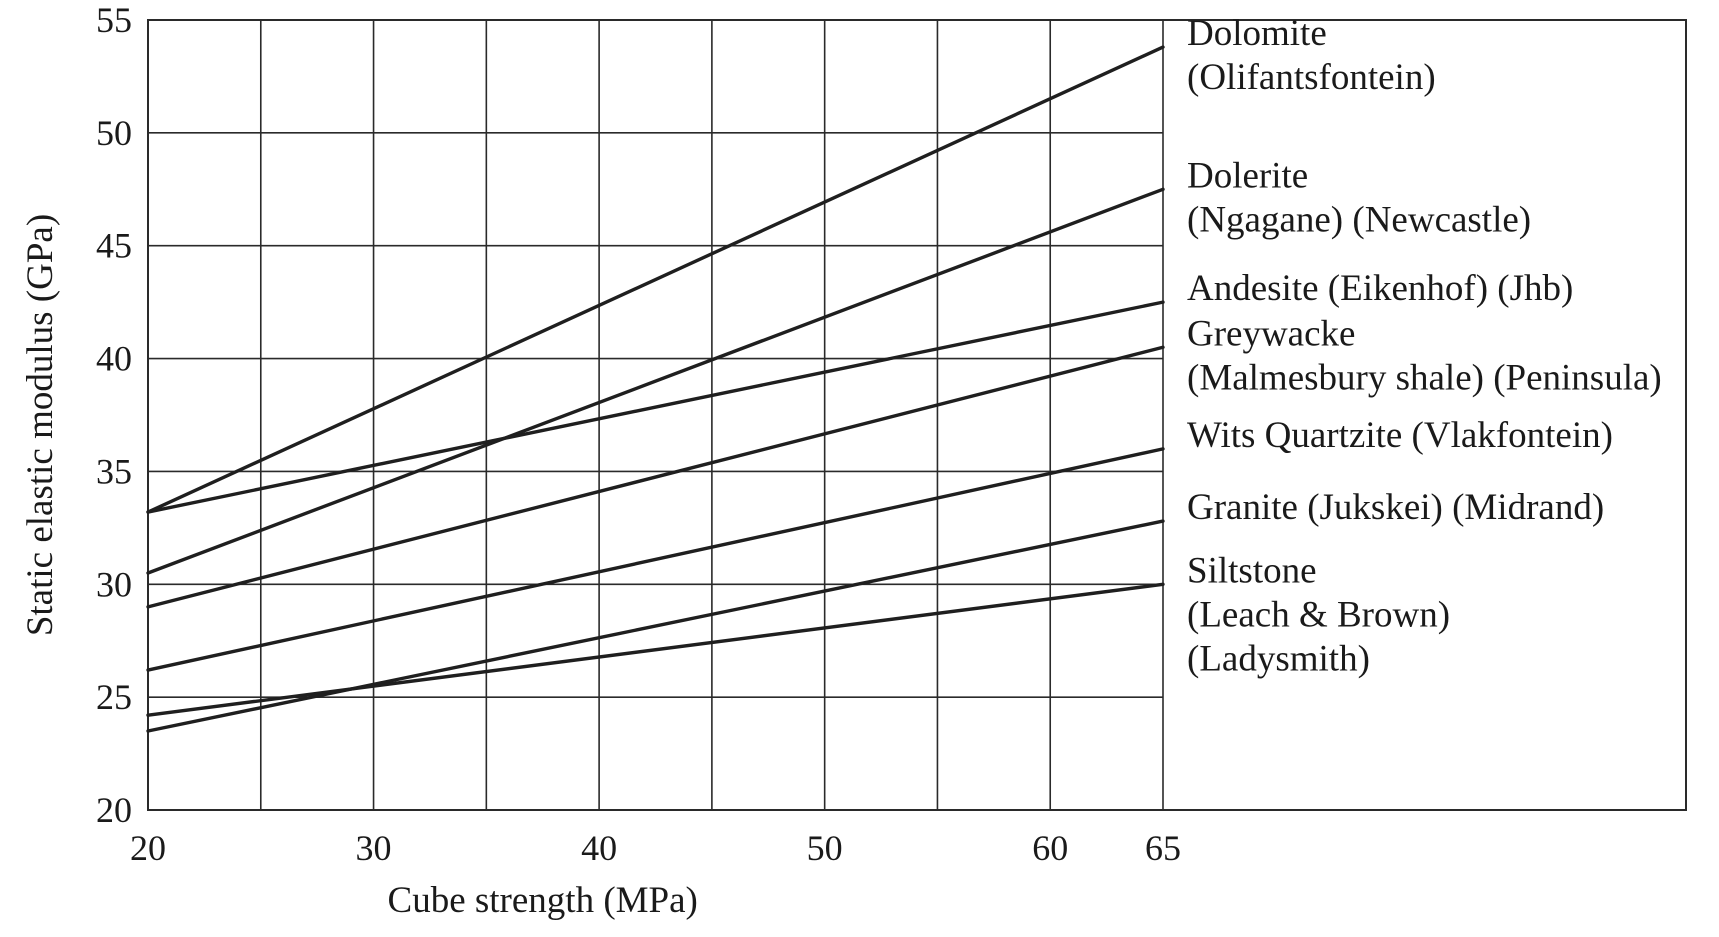  I want to click on y-tick-label: 30, so click(114, 584).